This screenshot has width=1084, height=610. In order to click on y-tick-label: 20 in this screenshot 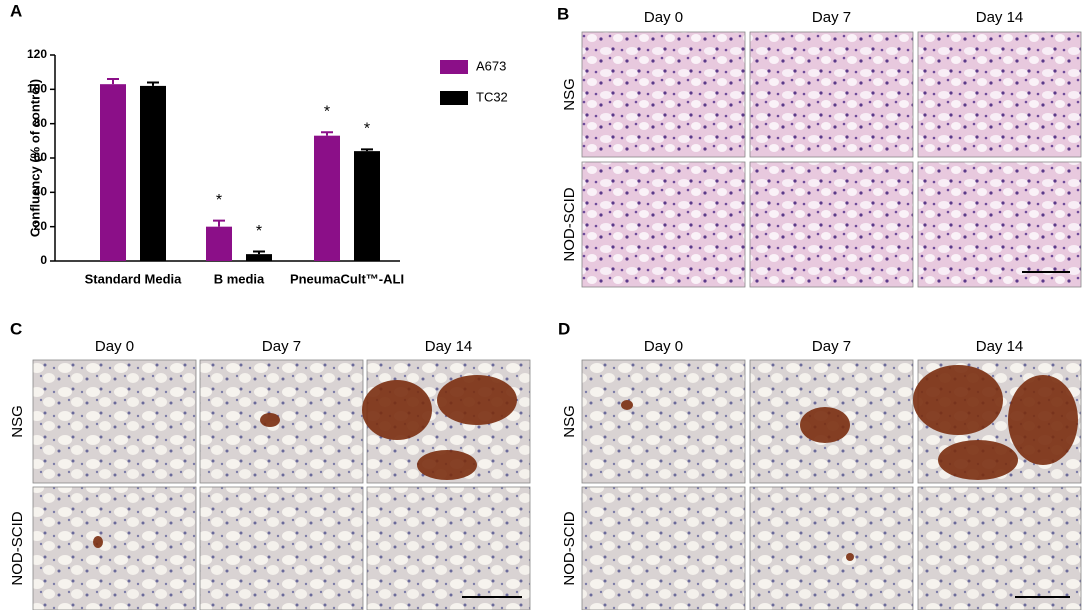, I will do `click(41, 226)`.